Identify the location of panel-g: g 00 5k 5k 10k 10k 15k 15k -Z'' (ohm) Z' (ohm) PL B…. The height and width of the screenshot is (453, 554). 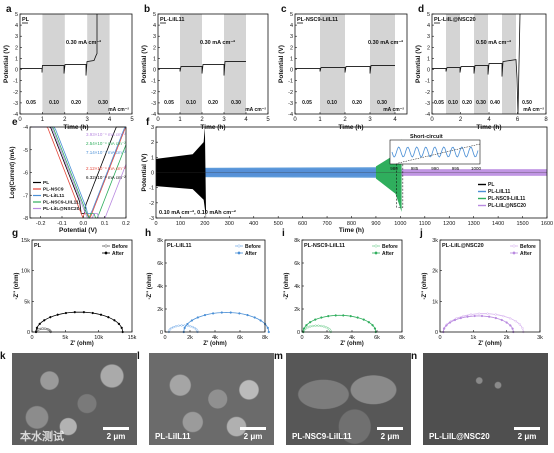
(74, 287).